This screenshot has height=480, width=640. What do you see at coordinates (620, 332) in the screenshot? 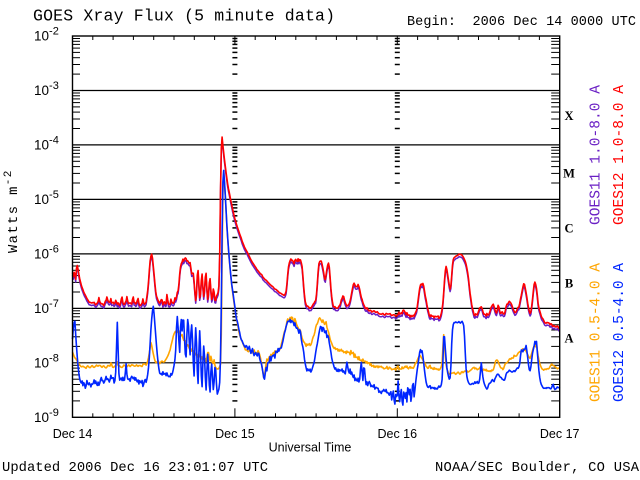
I see `svg-text: GOES12 0.5-4.0 A` at bounding box center [620, 332].